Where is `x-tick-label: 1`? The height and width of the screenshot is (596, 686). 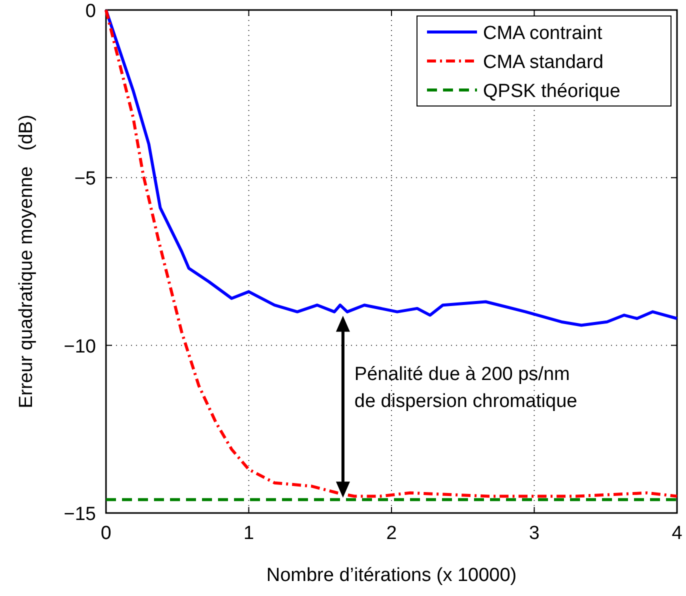
x-tick-label: 1 is located at coordinates (248, 533).